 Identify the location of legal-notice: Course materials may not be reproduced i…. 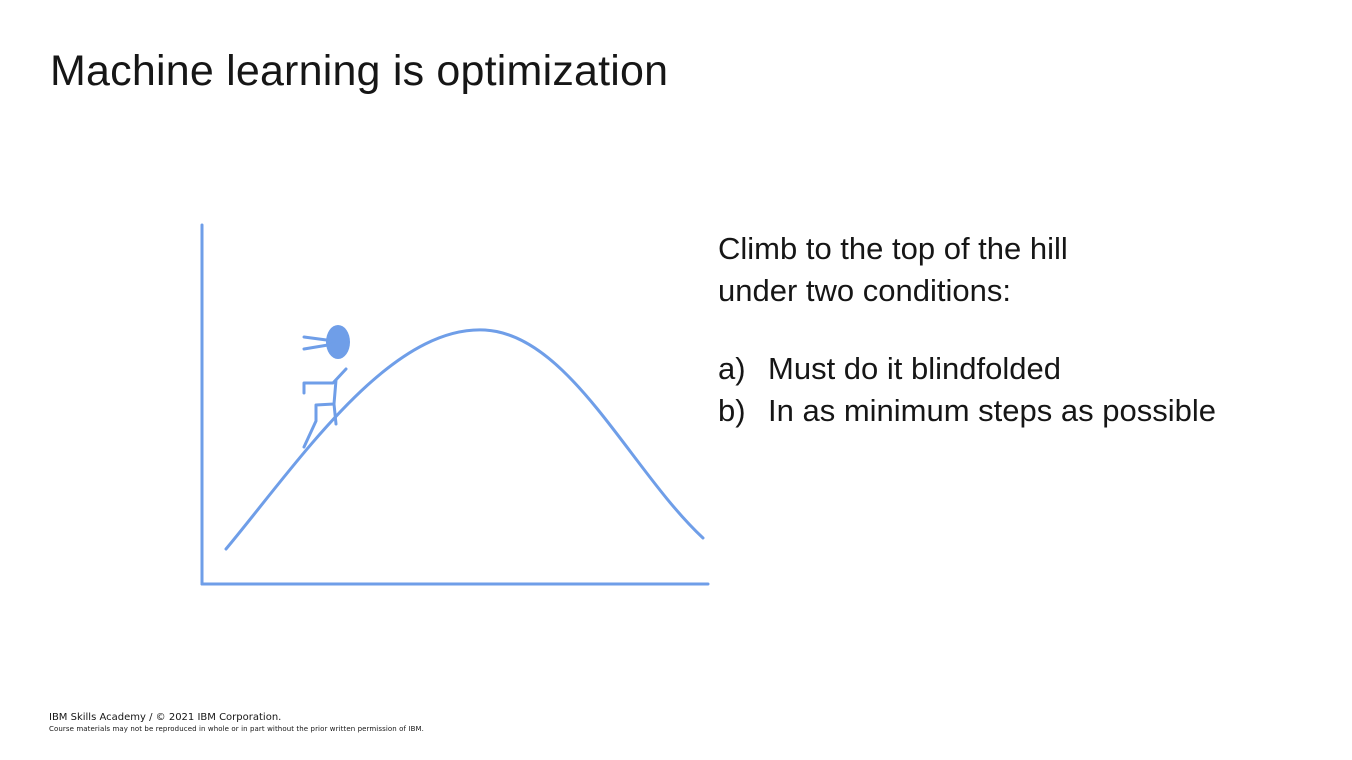
(236, 729).